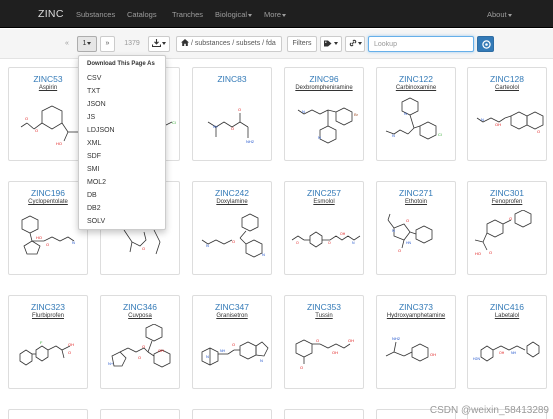  I want to click on zinc-id: ZINC416, so click(506, 307).